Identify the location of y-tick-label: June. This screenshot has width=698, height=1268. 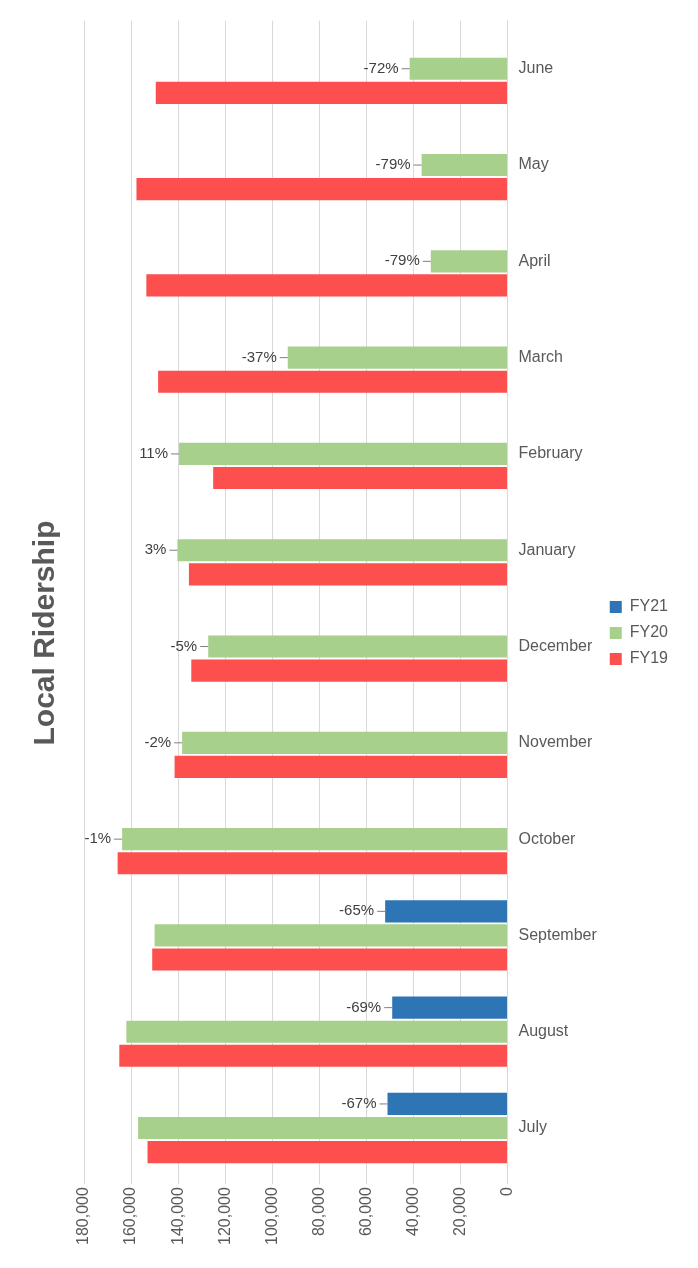
(536, 68).